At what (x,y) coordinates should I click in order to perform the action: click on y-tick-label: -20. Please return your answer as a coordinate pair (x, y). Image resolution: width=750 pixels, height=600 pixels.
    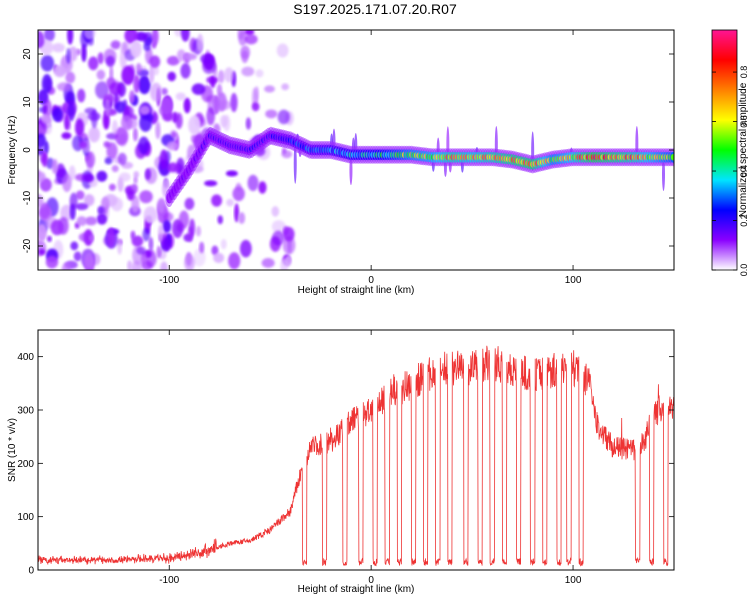
    Looking at the image, I should click on (27, 245).